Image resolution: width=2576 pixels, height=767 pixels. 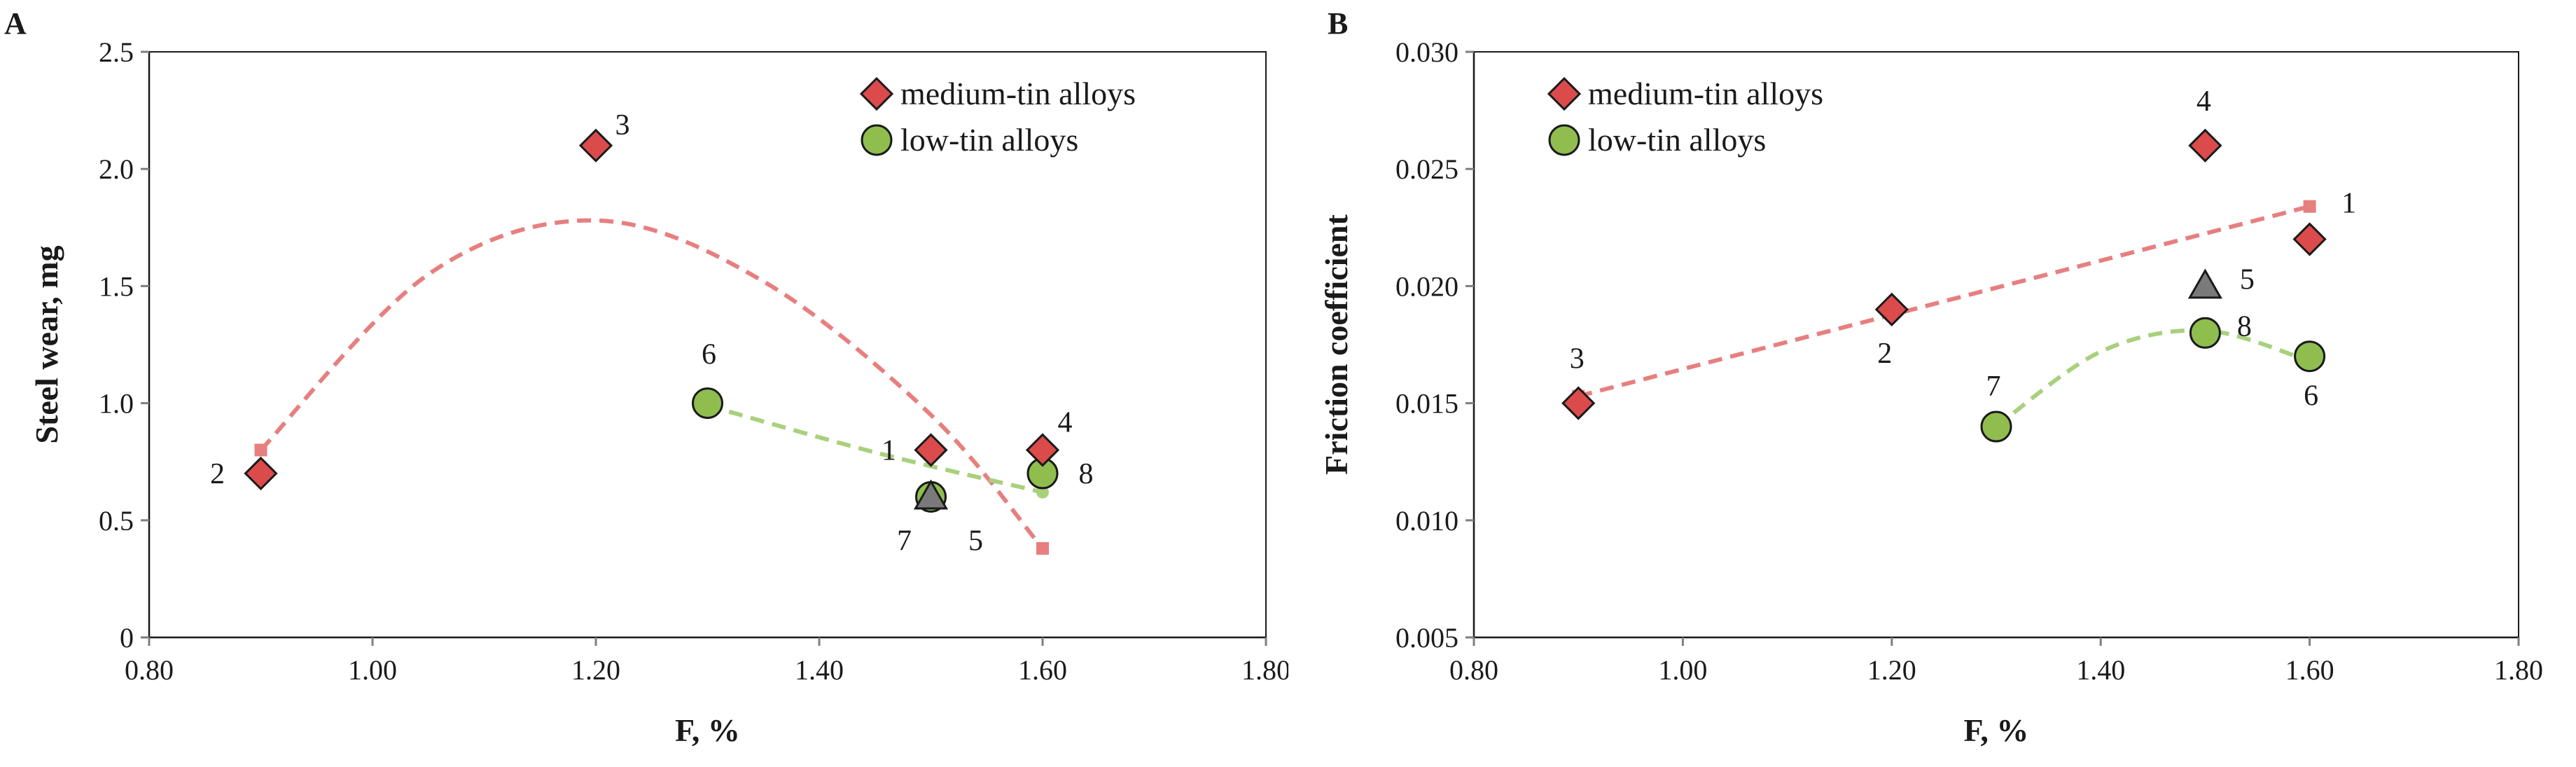 What do you see at coordinates (116, 169) in the screenshot?
I see `y-tick-label: 2.0` at bounding box center [116, 169].